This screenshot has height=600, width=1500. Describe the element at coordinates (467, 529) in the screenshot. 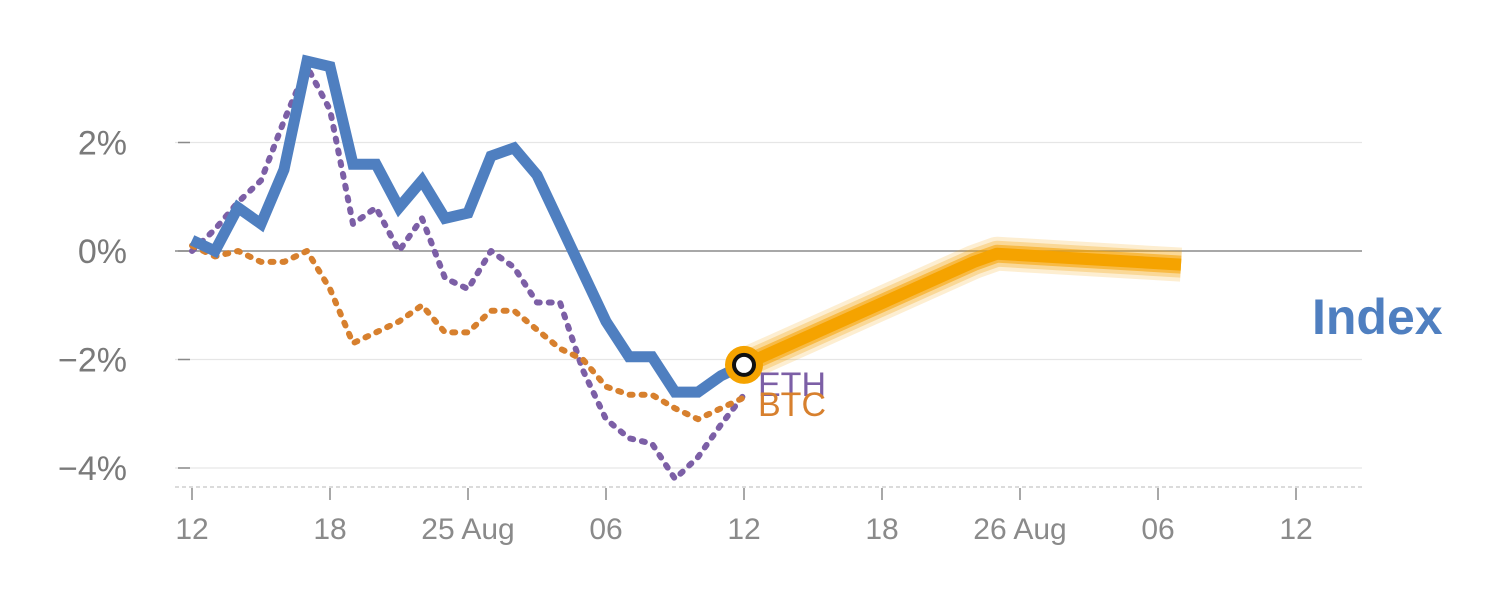

I see `x-tick-label: 25 Aug` at that location.